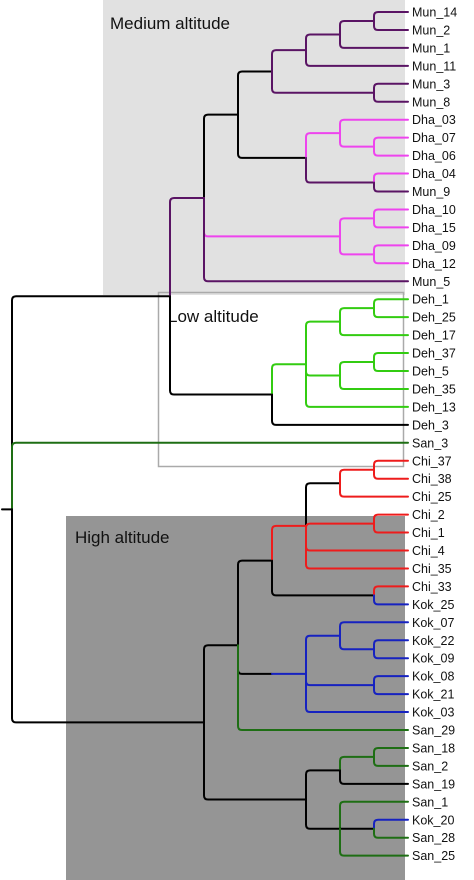 The image size is (474, 880). I want to click on tip-label: Deh_1, so click(430, 300).